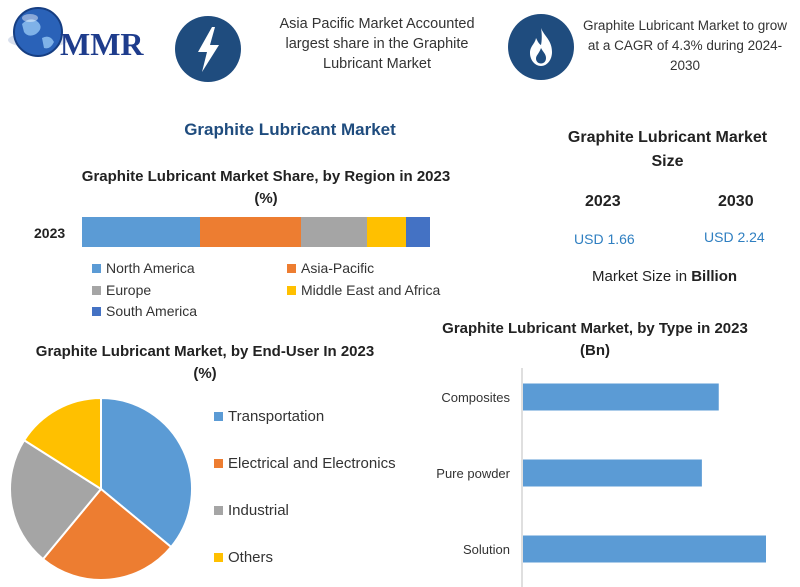 The width and height of the screenshot is (800, 587). I want to click on enduser-pie-chart, so click(101, 488).